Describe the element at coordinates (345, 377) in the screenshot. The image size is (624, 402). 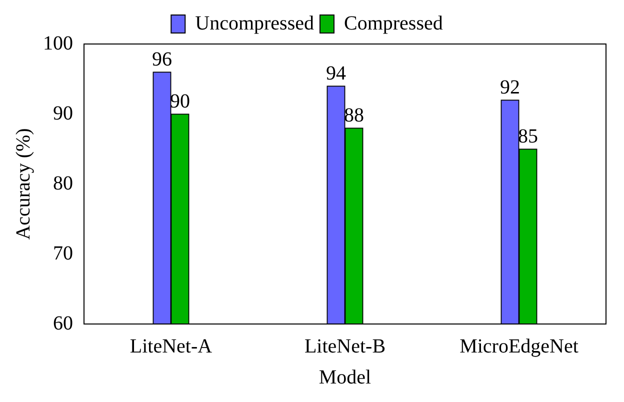
I see `x-axis-title: Model` at that location.